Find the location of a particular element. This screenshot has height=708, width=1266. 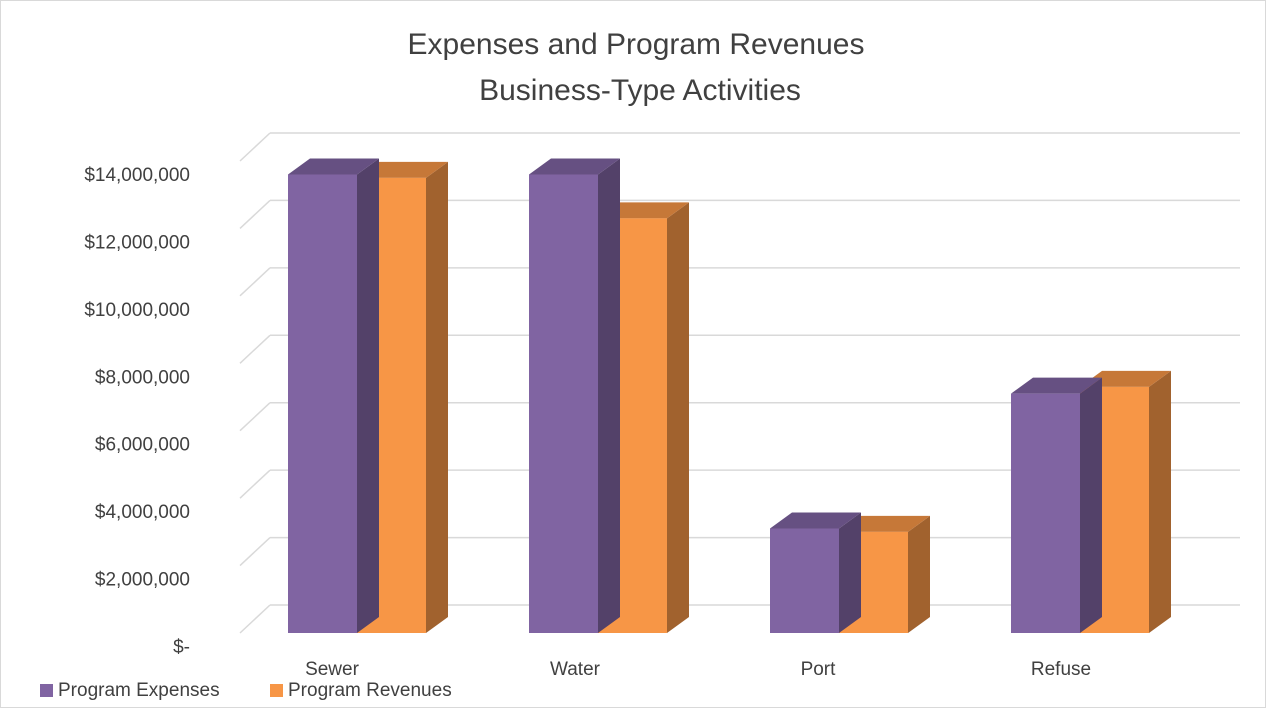

x-tick-label: Water is located at coordinates (575, 669).